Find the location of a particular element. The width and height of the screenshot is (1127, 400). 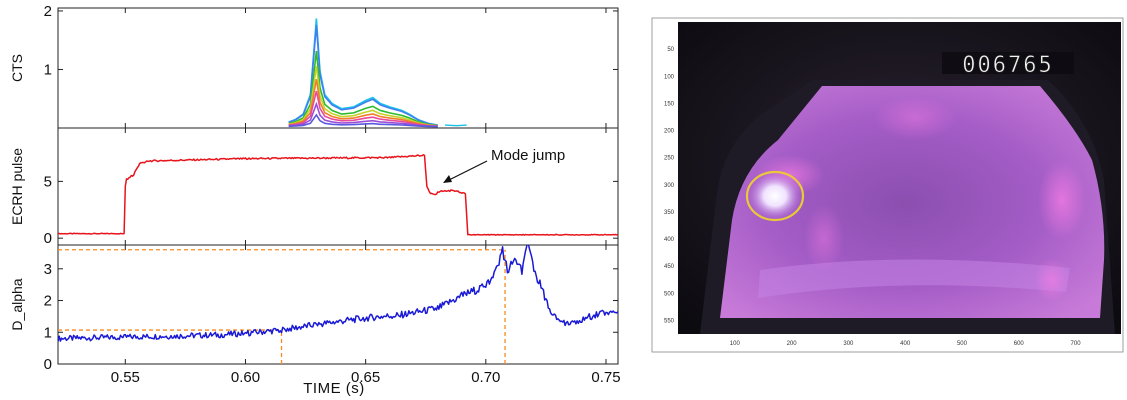

x-tick-label-2: 0.65 is located at coordinates (365, 377).